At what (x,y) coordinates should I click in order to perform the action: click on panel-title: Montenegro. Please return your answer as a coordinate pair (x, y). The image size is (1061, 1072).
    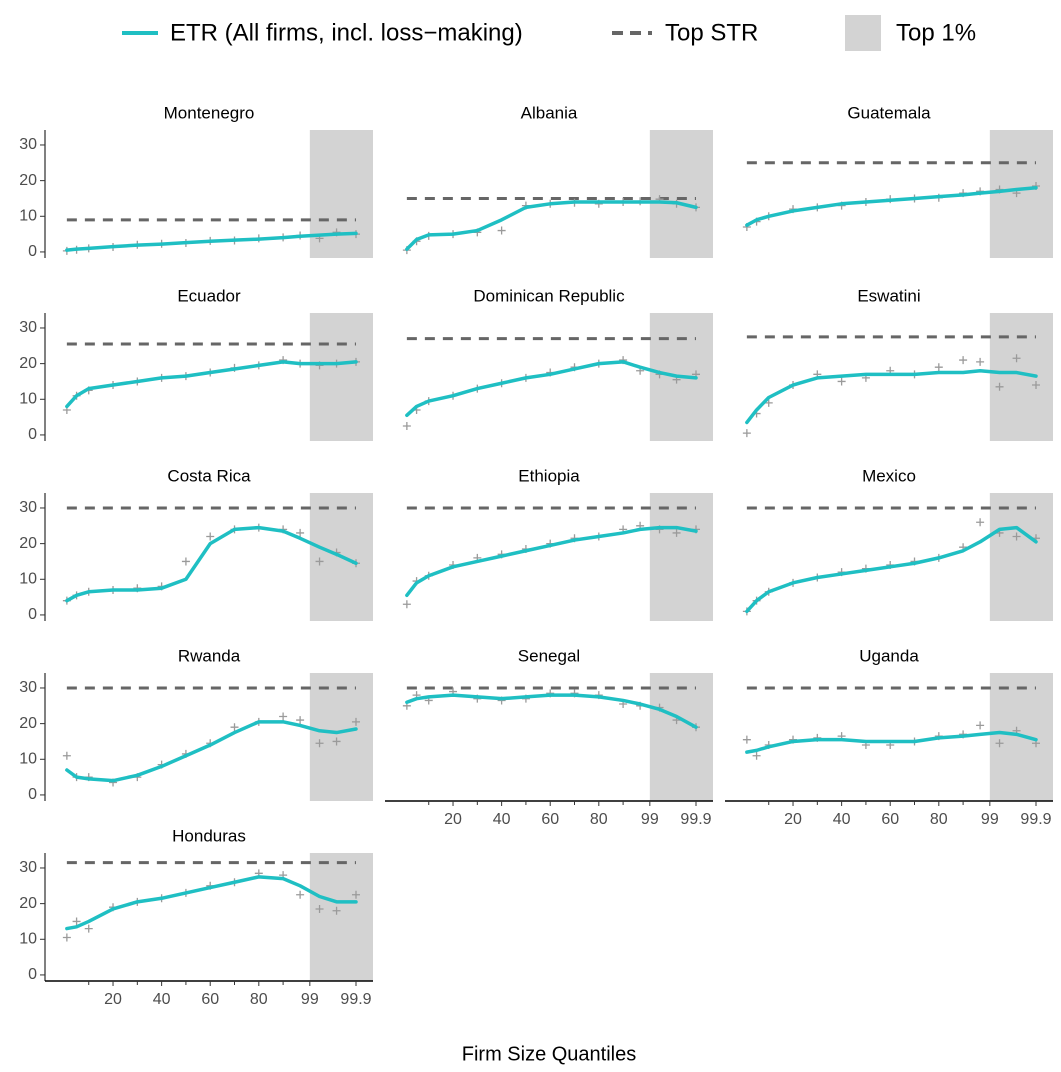
    Looking at the image, I should click on (209, 112).